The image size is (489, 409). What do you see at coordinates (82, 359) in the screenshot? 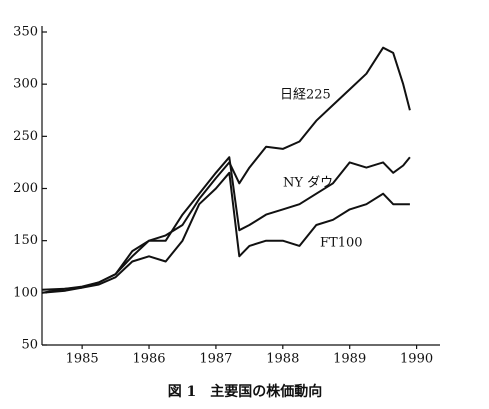
I see `x-tick-label: 1985` at bounding box center [82, 359].